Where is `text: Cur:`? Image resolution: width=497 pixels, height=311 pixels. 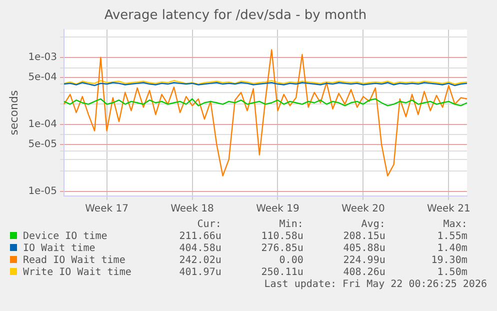 text: Cur: is located at coordinates (209, 224).